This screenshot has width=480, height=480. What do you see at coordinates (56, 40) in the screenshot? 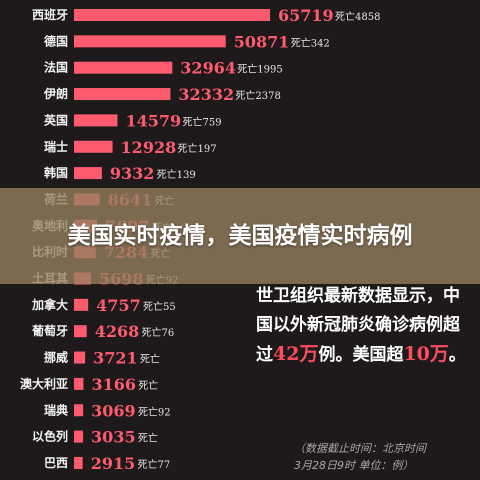
I see `country-label: 德国` at bounding box center [56, 40].